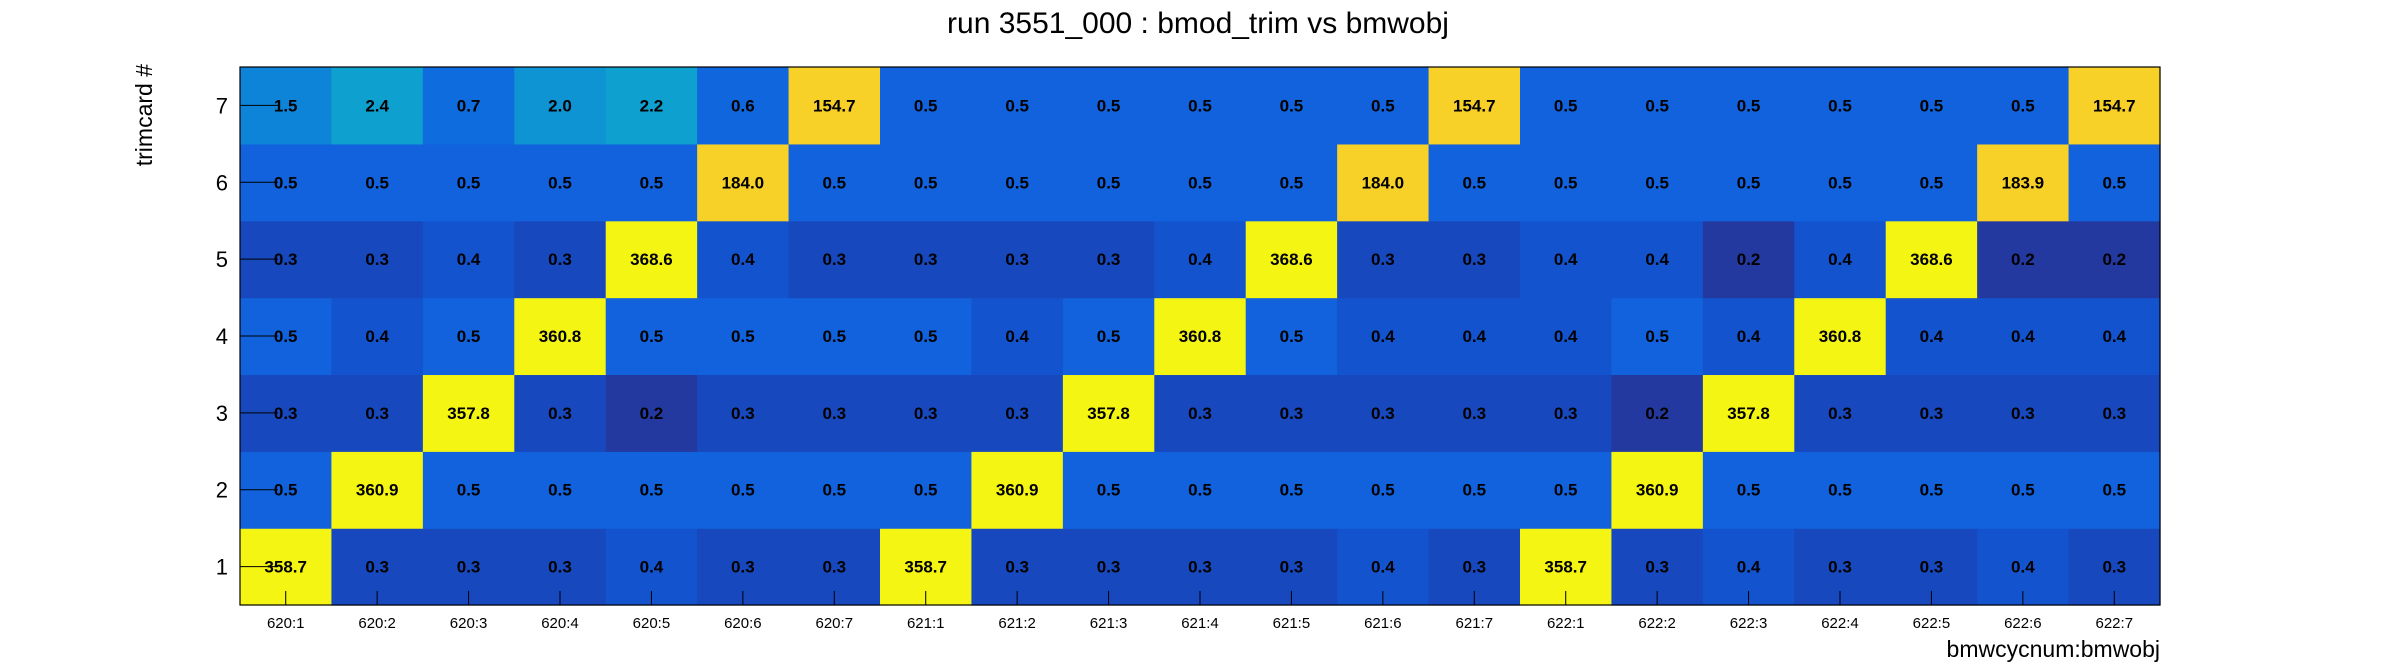 The image size is (2396, 672). What do you see at coordinates (834, 105) in the screenshot?
I see `cell-value-label: 154.7` at bounding box center [834, 105].